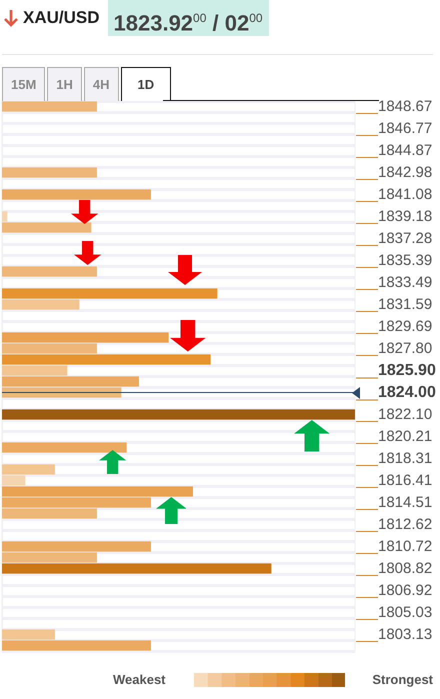 The width and height of the screenshot is (440, 699). Describe the element at coordinates (64, 84) in the screenshot. I see `text: 1H` at that location.